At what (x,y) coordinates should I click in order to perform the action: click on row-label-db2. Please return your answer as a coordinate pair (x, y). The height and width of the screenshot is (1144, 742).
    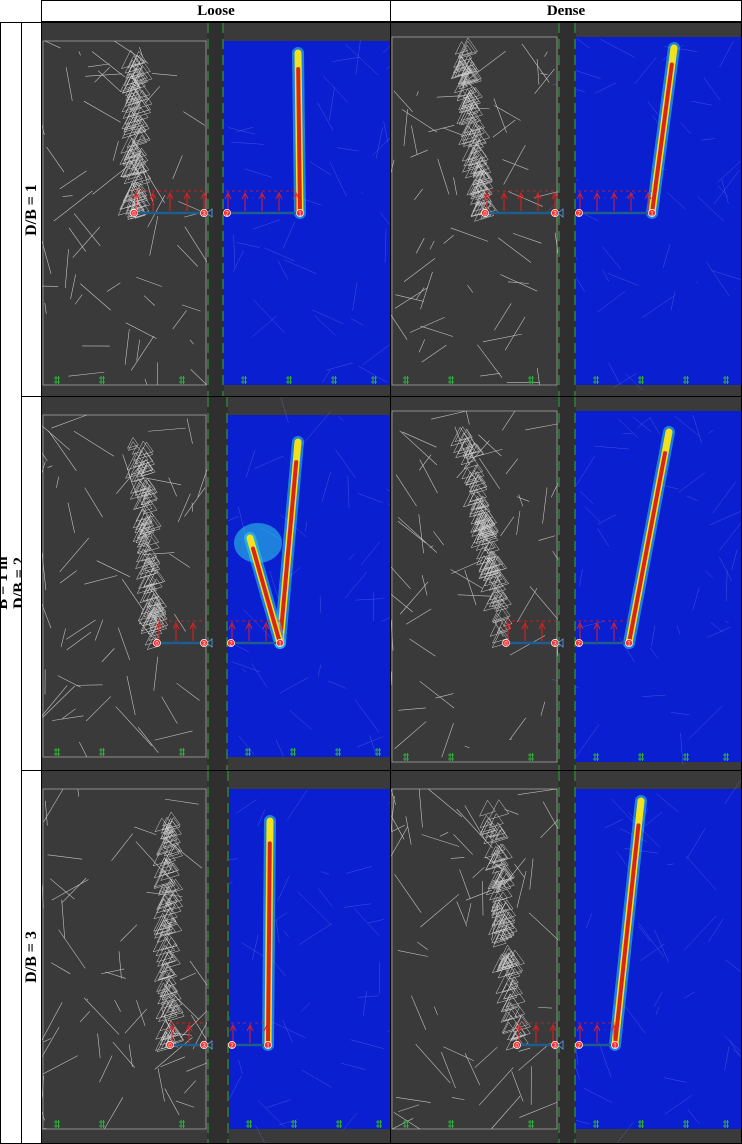
    Looking at the image, I should click on (31, 583).